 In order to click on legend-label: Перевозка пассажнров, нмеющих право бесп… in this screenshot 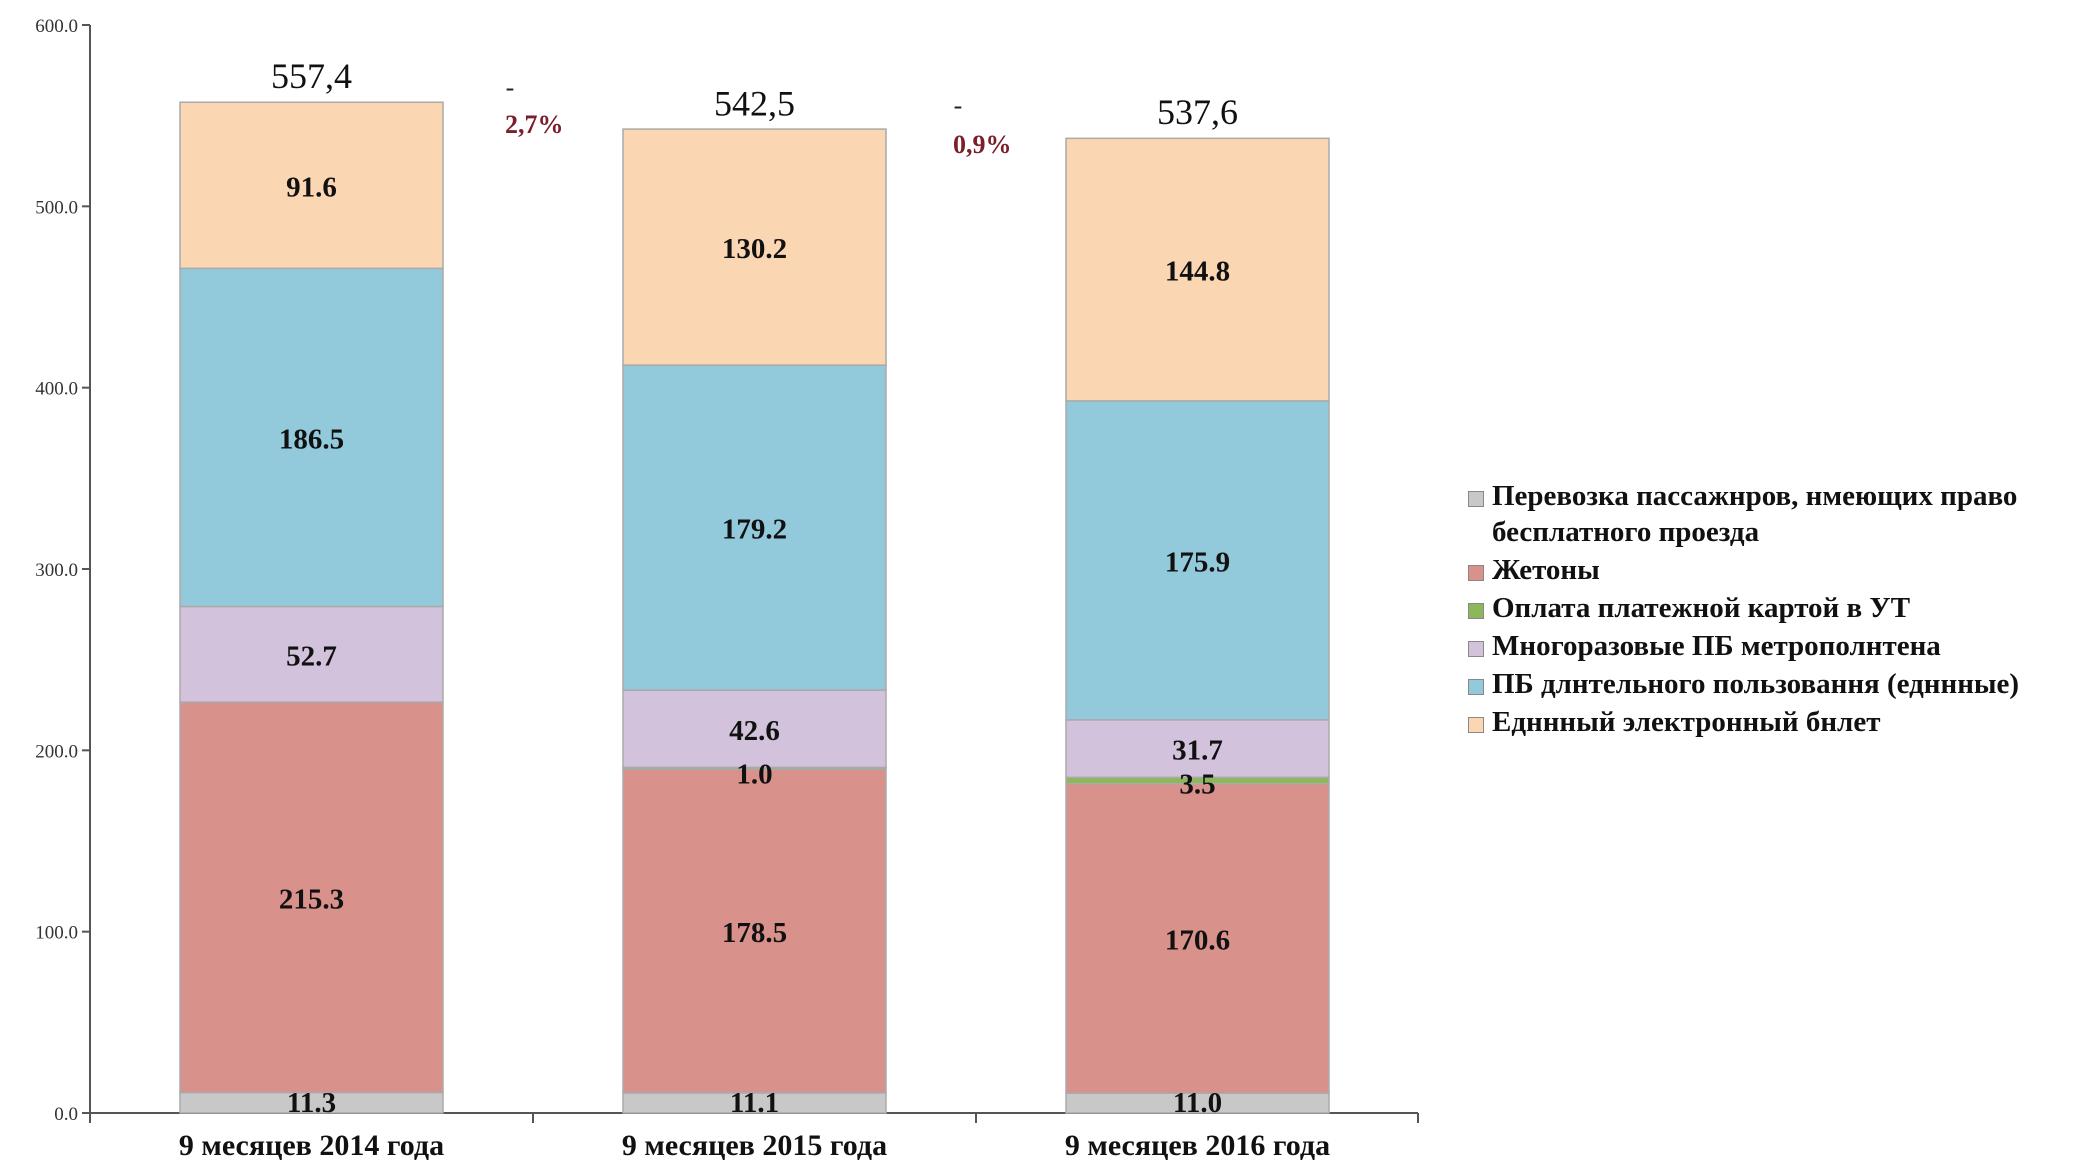, I will do `click(1755, 514)`.